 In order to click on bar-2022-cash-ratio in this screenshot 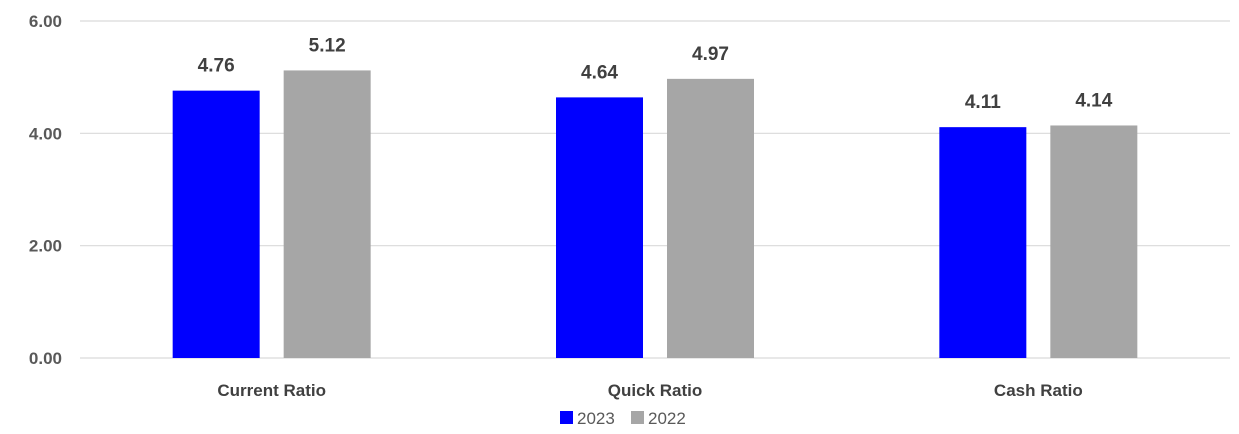, I will do `click(1094, 241)`.